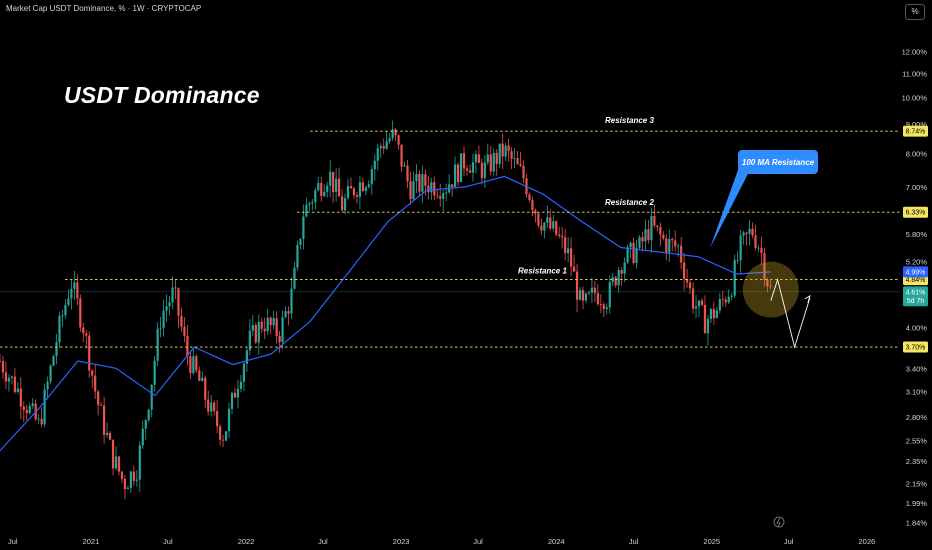 The image size is (932, 550). I want to click on level-tag-text: 3.70%, so click(916, 348).